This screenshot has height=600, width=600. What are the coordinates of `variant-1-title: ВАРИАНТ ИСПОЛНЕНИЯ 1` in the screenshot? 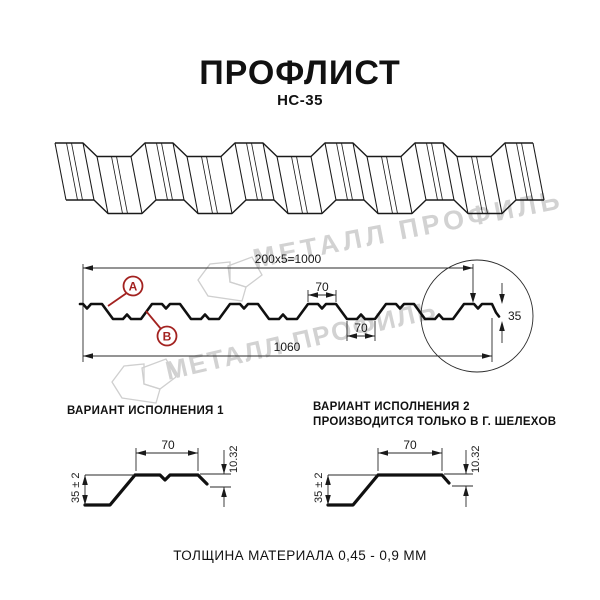 It's located at (197, 411).